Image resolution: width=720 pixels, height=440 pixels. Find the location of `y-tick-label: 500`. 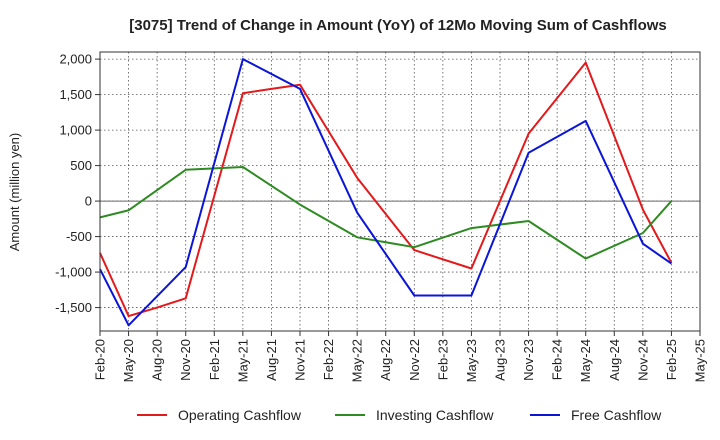

y-tick-label: 500 is located at coordinates (81, 165).